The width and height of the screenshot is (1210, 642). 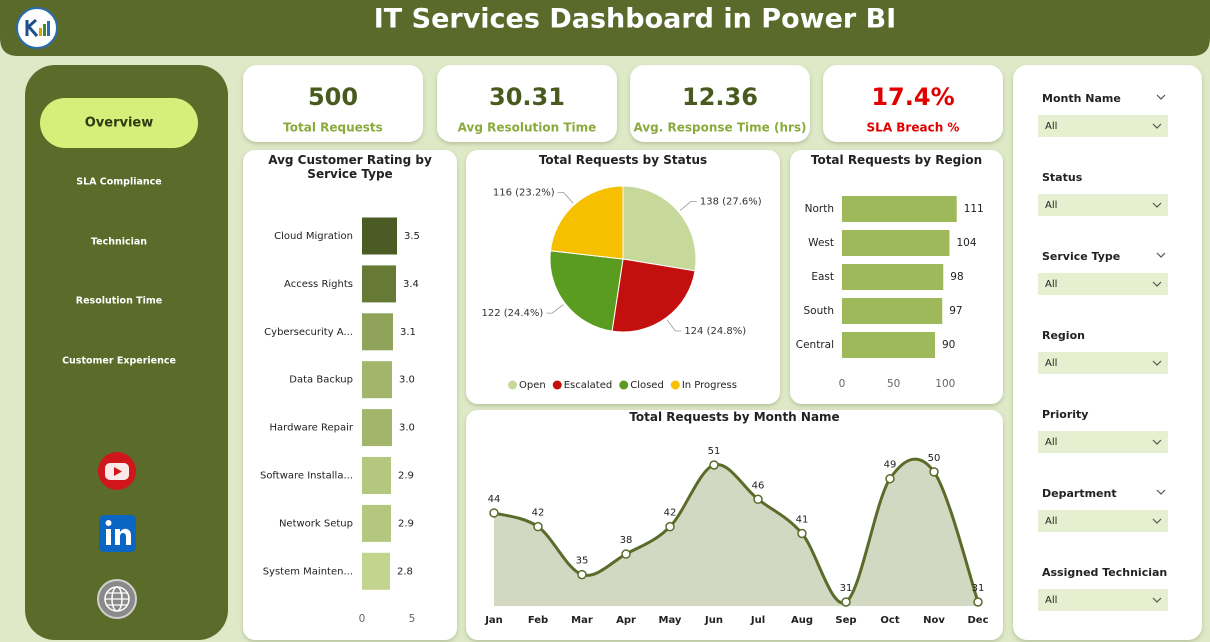 I want to click on slicer-label: Assigned Technician, so click(x=1104, y=572).